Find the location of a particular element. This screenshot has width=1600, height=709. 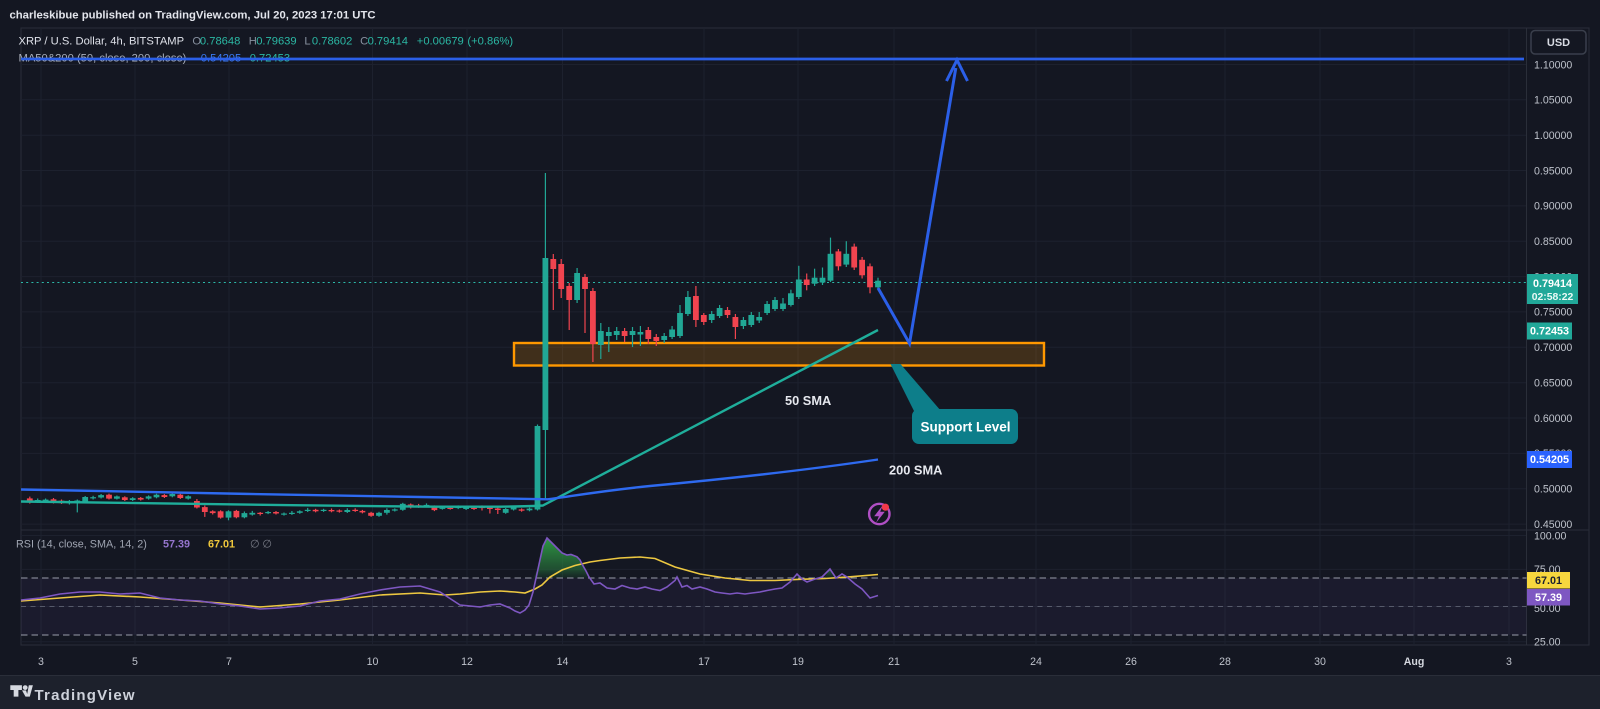

svg-text: 0.65000 is located at coordinates (1553, 383).